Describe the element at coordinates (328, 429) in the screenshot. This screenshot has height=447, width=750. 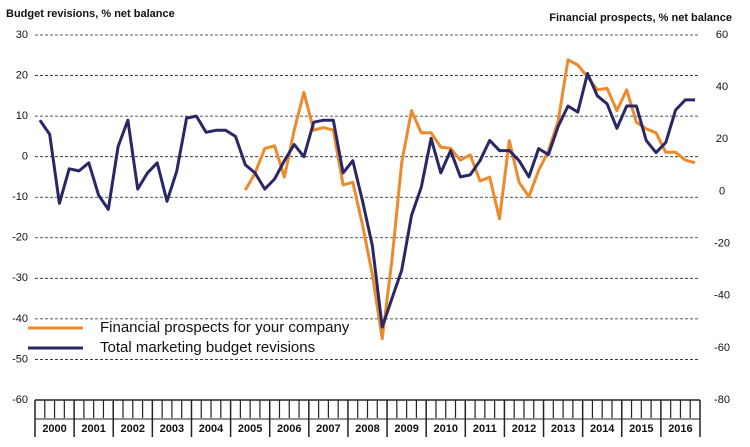
I see `x-tick-label: 2007` at that location.